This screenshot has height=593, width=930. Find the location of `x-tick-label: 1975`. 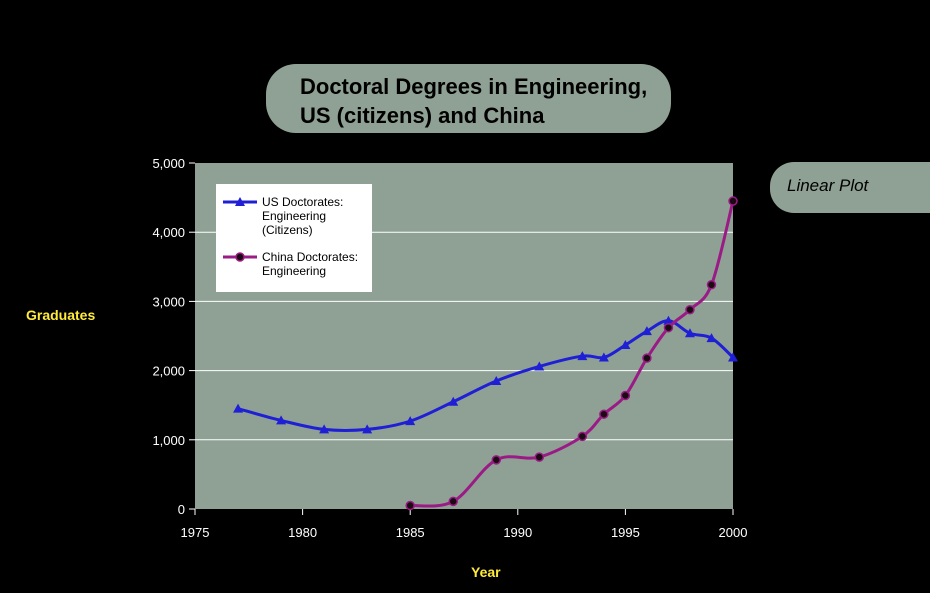

x-tick-label: 1975 is located at coordinates (195, 532).